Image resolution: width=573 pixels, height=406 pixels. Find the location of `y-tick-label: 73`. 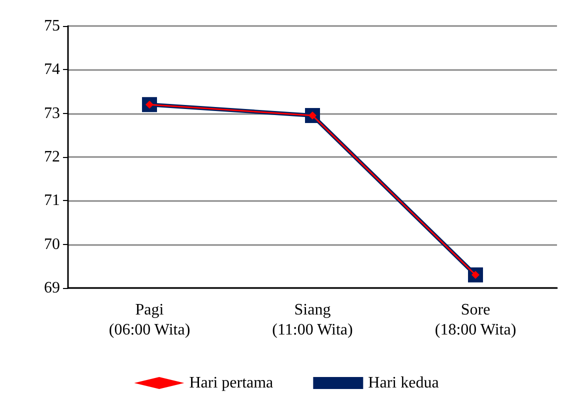

y-tick-label: 73 is located at coordinates (52, 113).